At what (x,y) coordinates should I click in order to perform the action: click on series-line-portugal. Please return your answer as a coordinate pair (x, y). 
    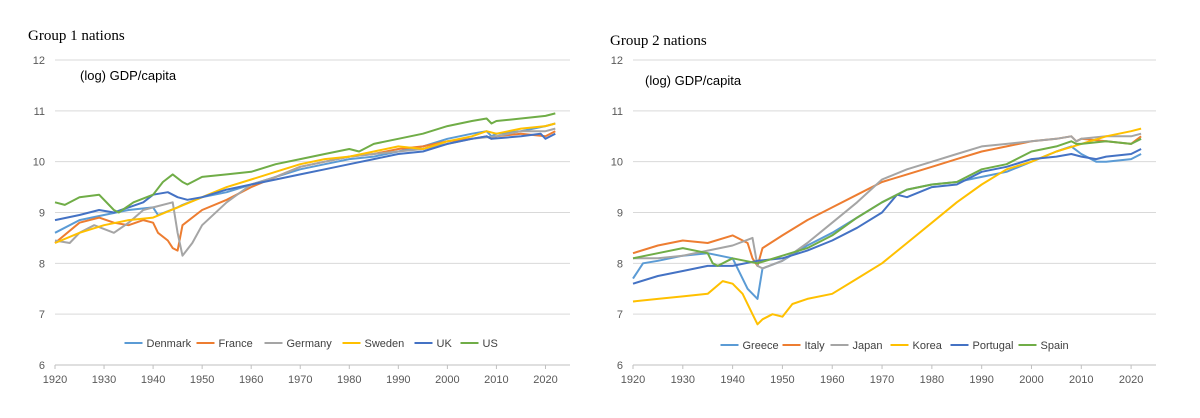
    Looking at the image, I should click on (887, 216).